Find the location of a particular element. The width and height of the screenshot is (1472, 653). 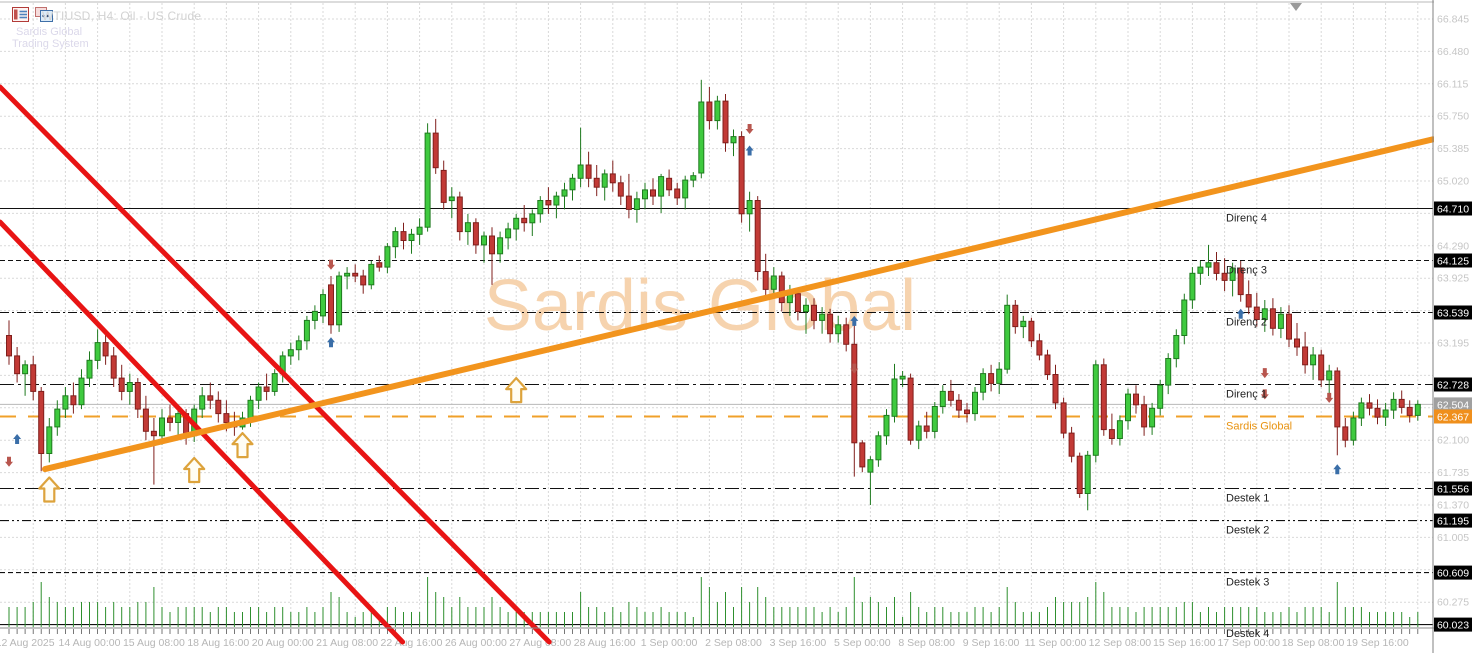

svg-text: 14 Aug 00:00 is located at coordinates (90, 643).